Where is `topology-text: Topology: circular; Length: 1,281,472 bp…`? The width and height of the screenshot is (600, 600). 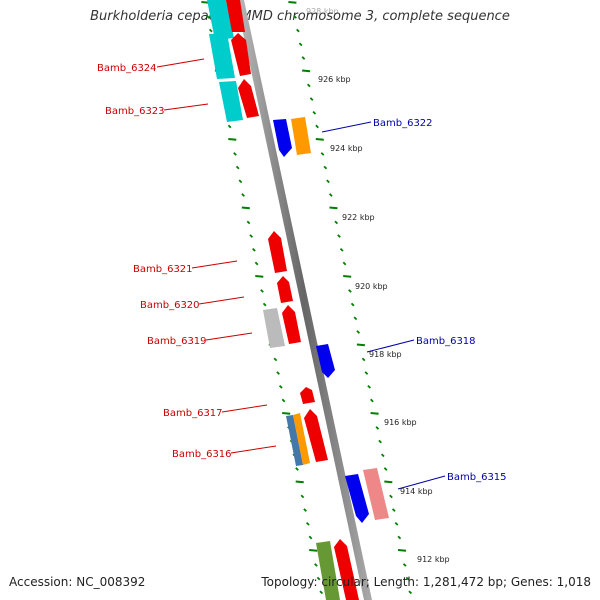
topology-text: Topology: circular; Length: 1,281,472 bp… is located at coordinates (426, 582).